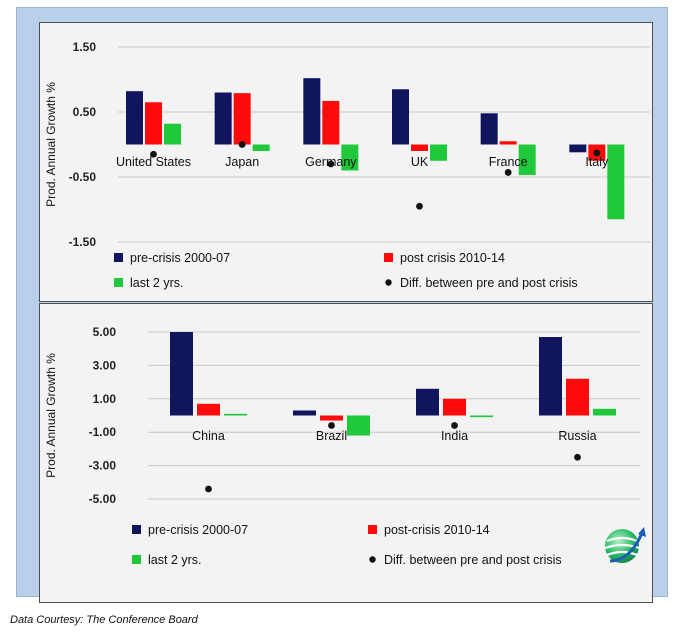 The image size is (688, 637). What do you see at coordinates (550, 376) in the screenshot?
I see `bar-pre-crisis-2000-07-russia` at bounding box center [550, 376].